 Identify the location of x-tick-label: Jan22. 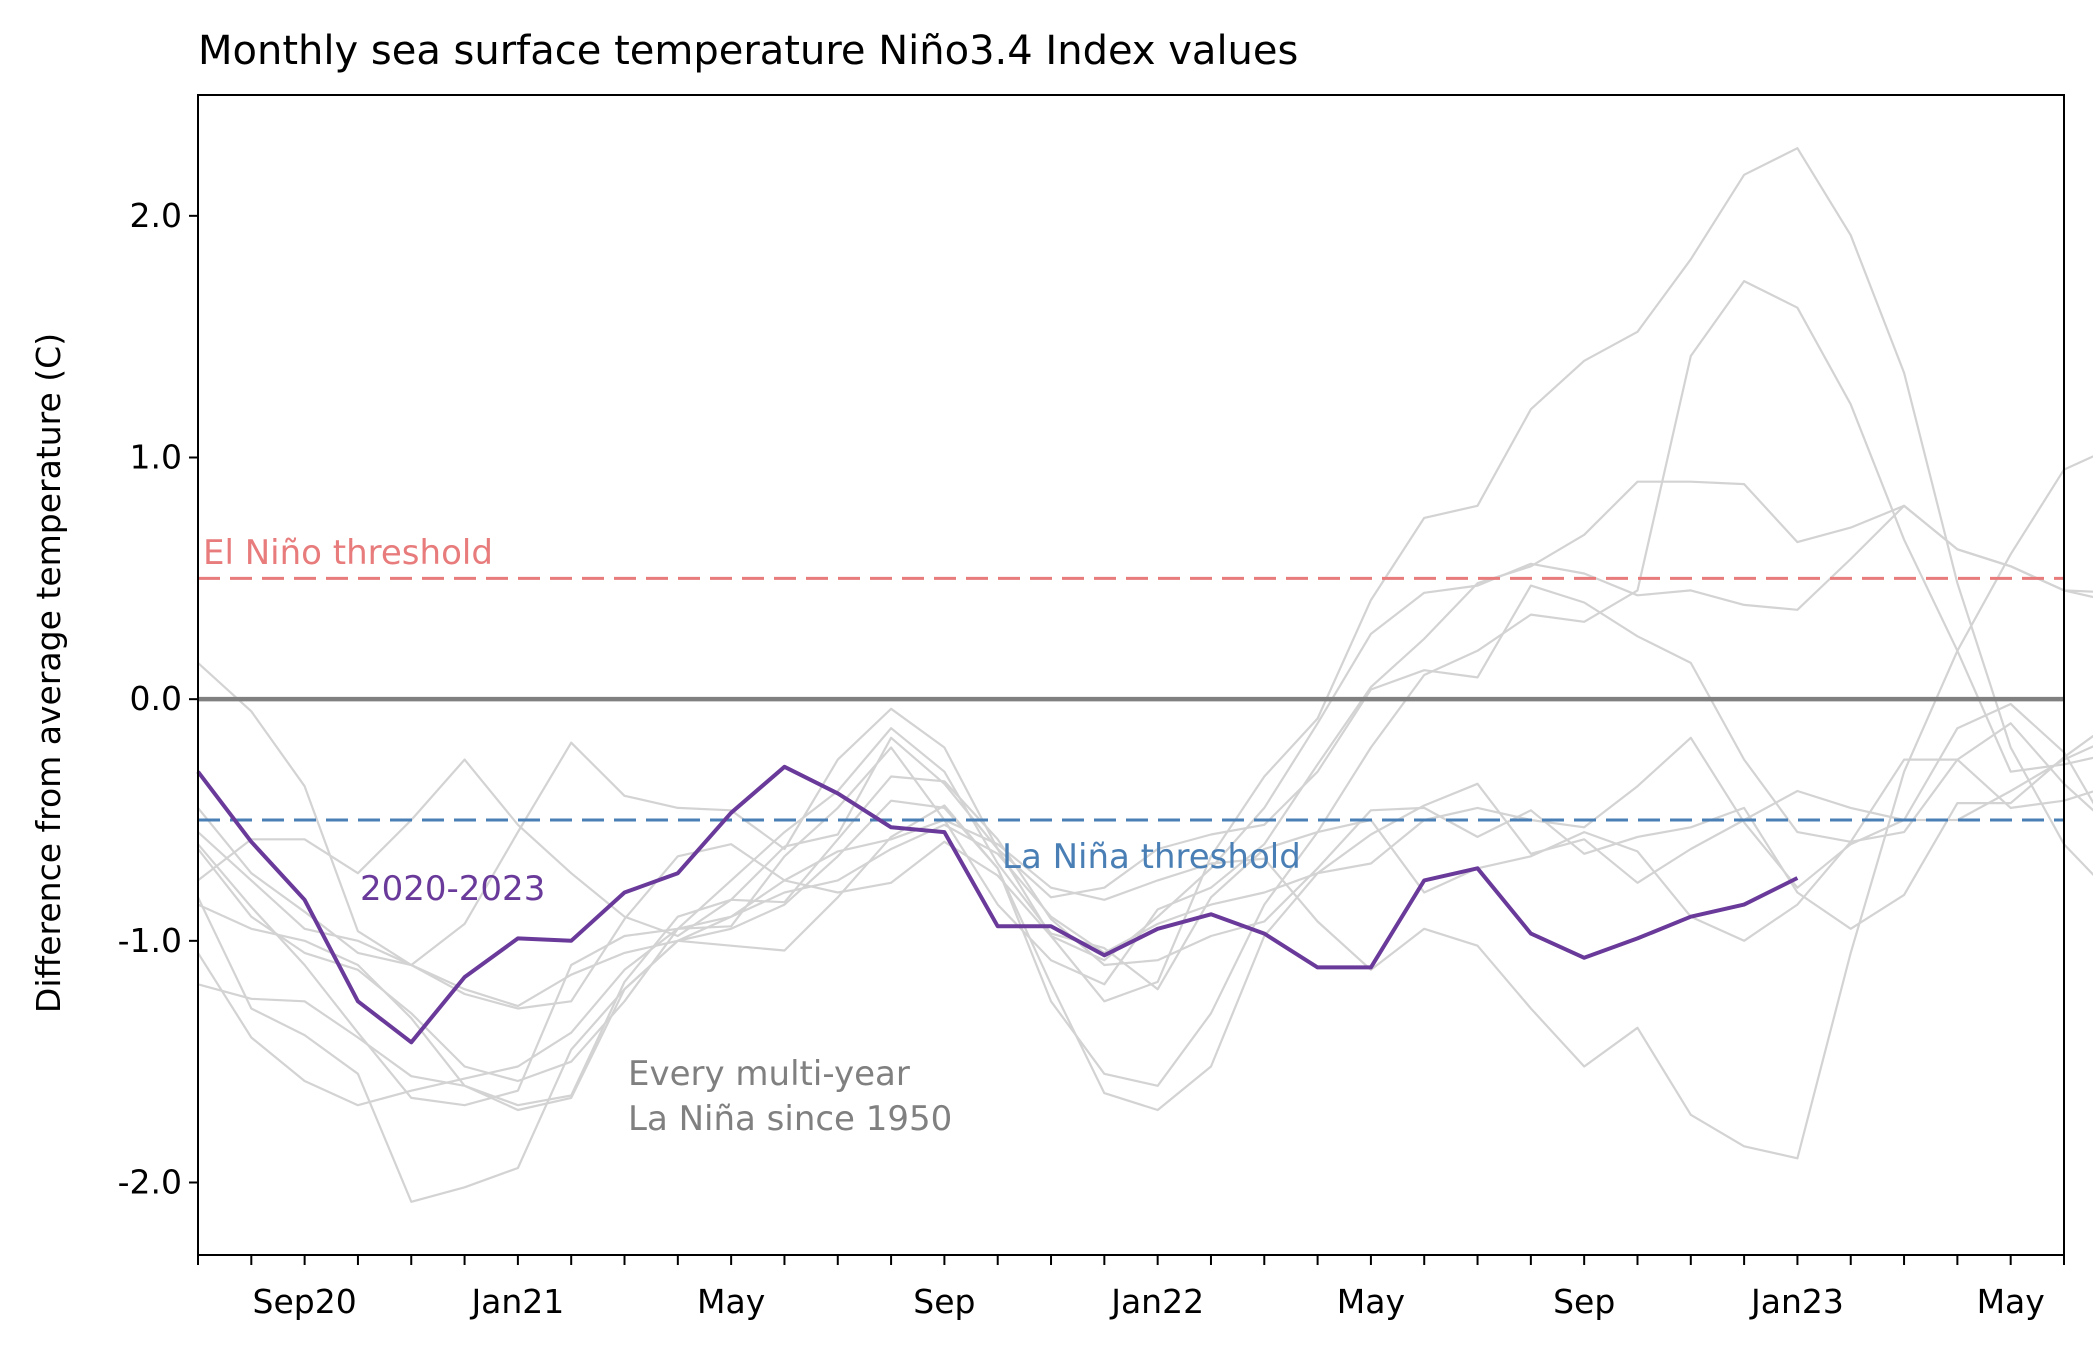
(1156, 1301).